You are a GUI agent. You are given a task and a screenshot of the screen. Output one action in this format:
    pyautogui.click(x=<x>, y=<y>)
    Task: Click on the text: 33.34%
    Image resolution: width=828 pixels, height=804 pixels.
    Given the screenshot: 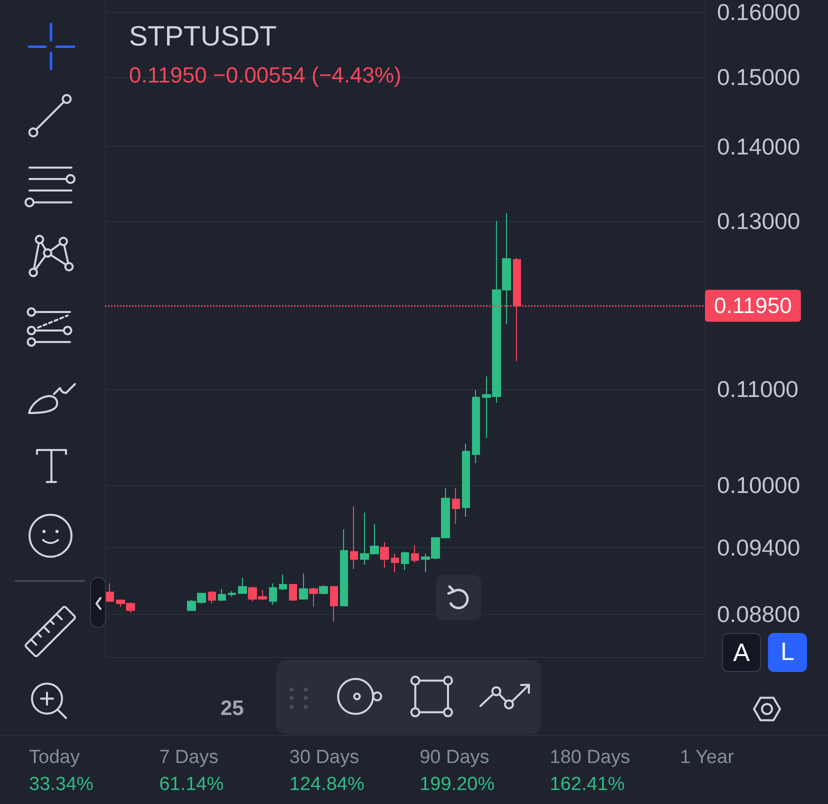 What is the action you would take?
    pyautogui.click(x=61, y=784)
    